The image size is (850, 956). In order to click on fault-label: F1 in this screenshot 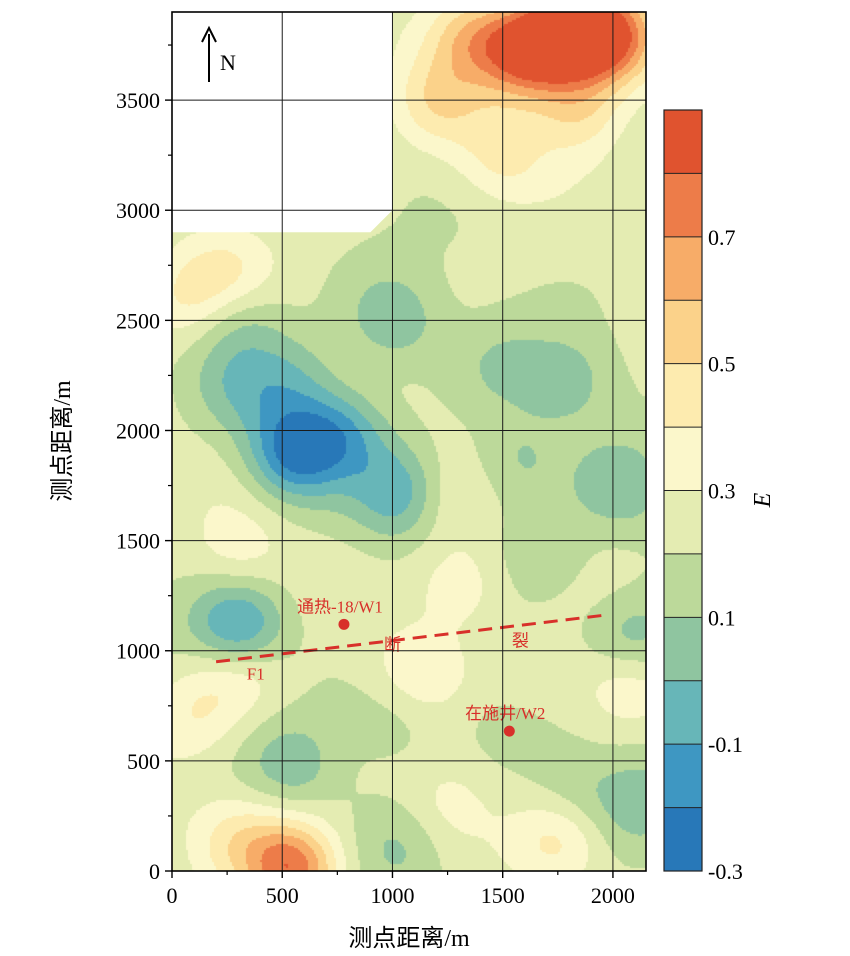, I will do `click(256, 673)`.